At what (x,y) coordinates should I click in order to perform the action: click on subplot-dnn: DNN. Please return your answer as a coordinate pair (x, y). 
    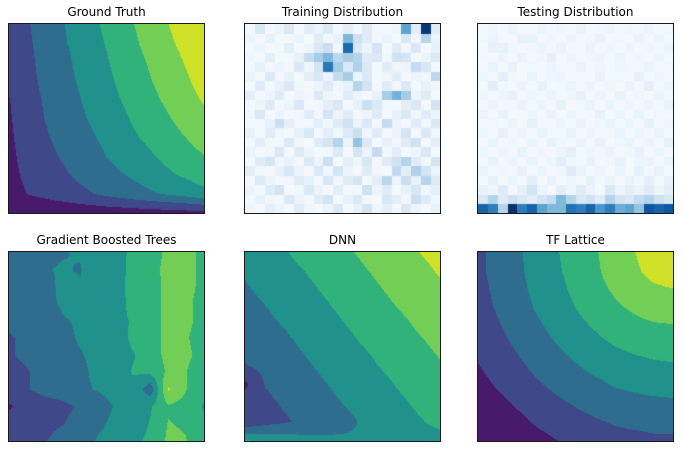
    Looking at the image, I should click on (342, 336).